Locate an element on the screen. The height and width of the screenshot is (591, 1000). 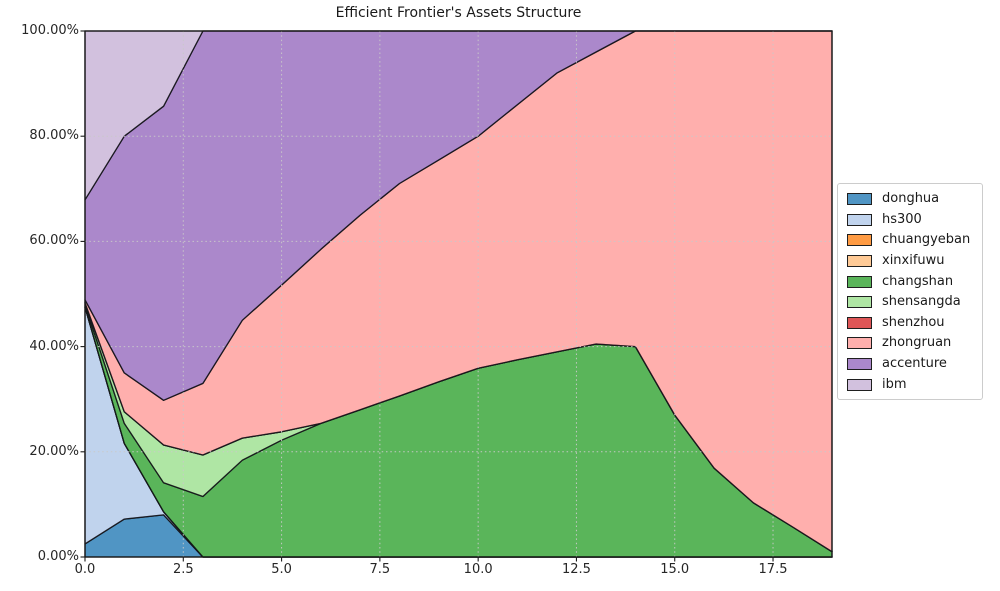
legend-swatch-shensangda is located at coordinates (859, 302).